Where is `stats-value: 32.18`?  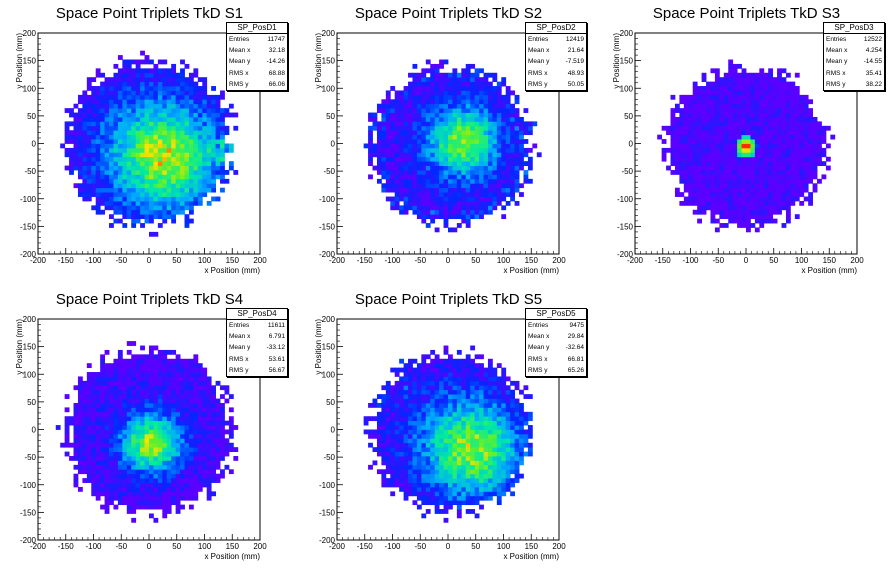
stats-value: 32.18 is located at coordinates (276, 51).